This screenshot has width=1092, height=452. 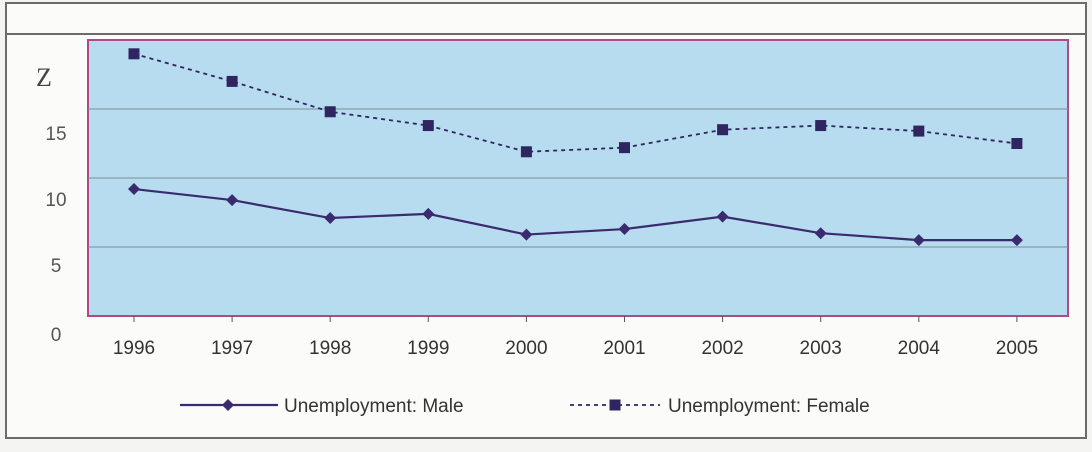 What do you see at coordinates (374, 406) in the screenshot?
I see `legend-label-male: Unemployment: Male` at bounding box center [374, 406].